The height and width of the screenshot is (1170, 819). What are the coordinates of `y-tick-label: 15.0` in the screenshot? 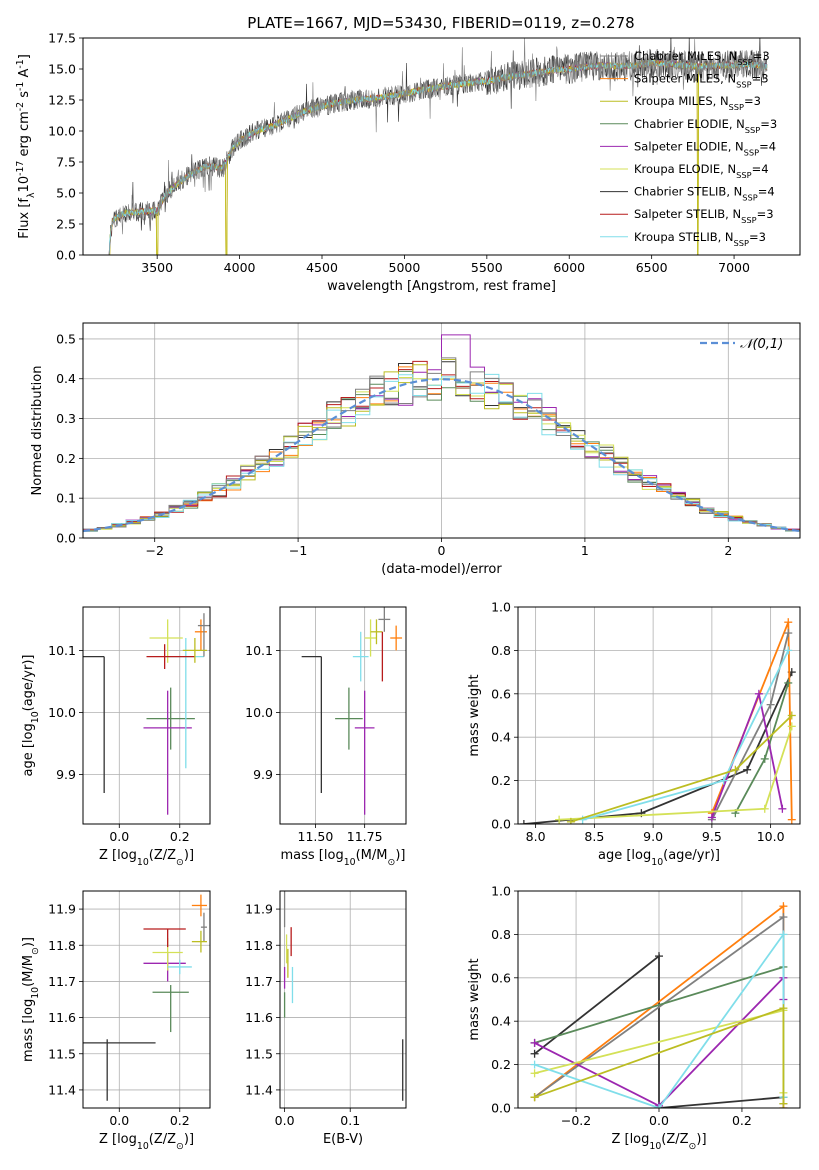 It's located at (62, 69).